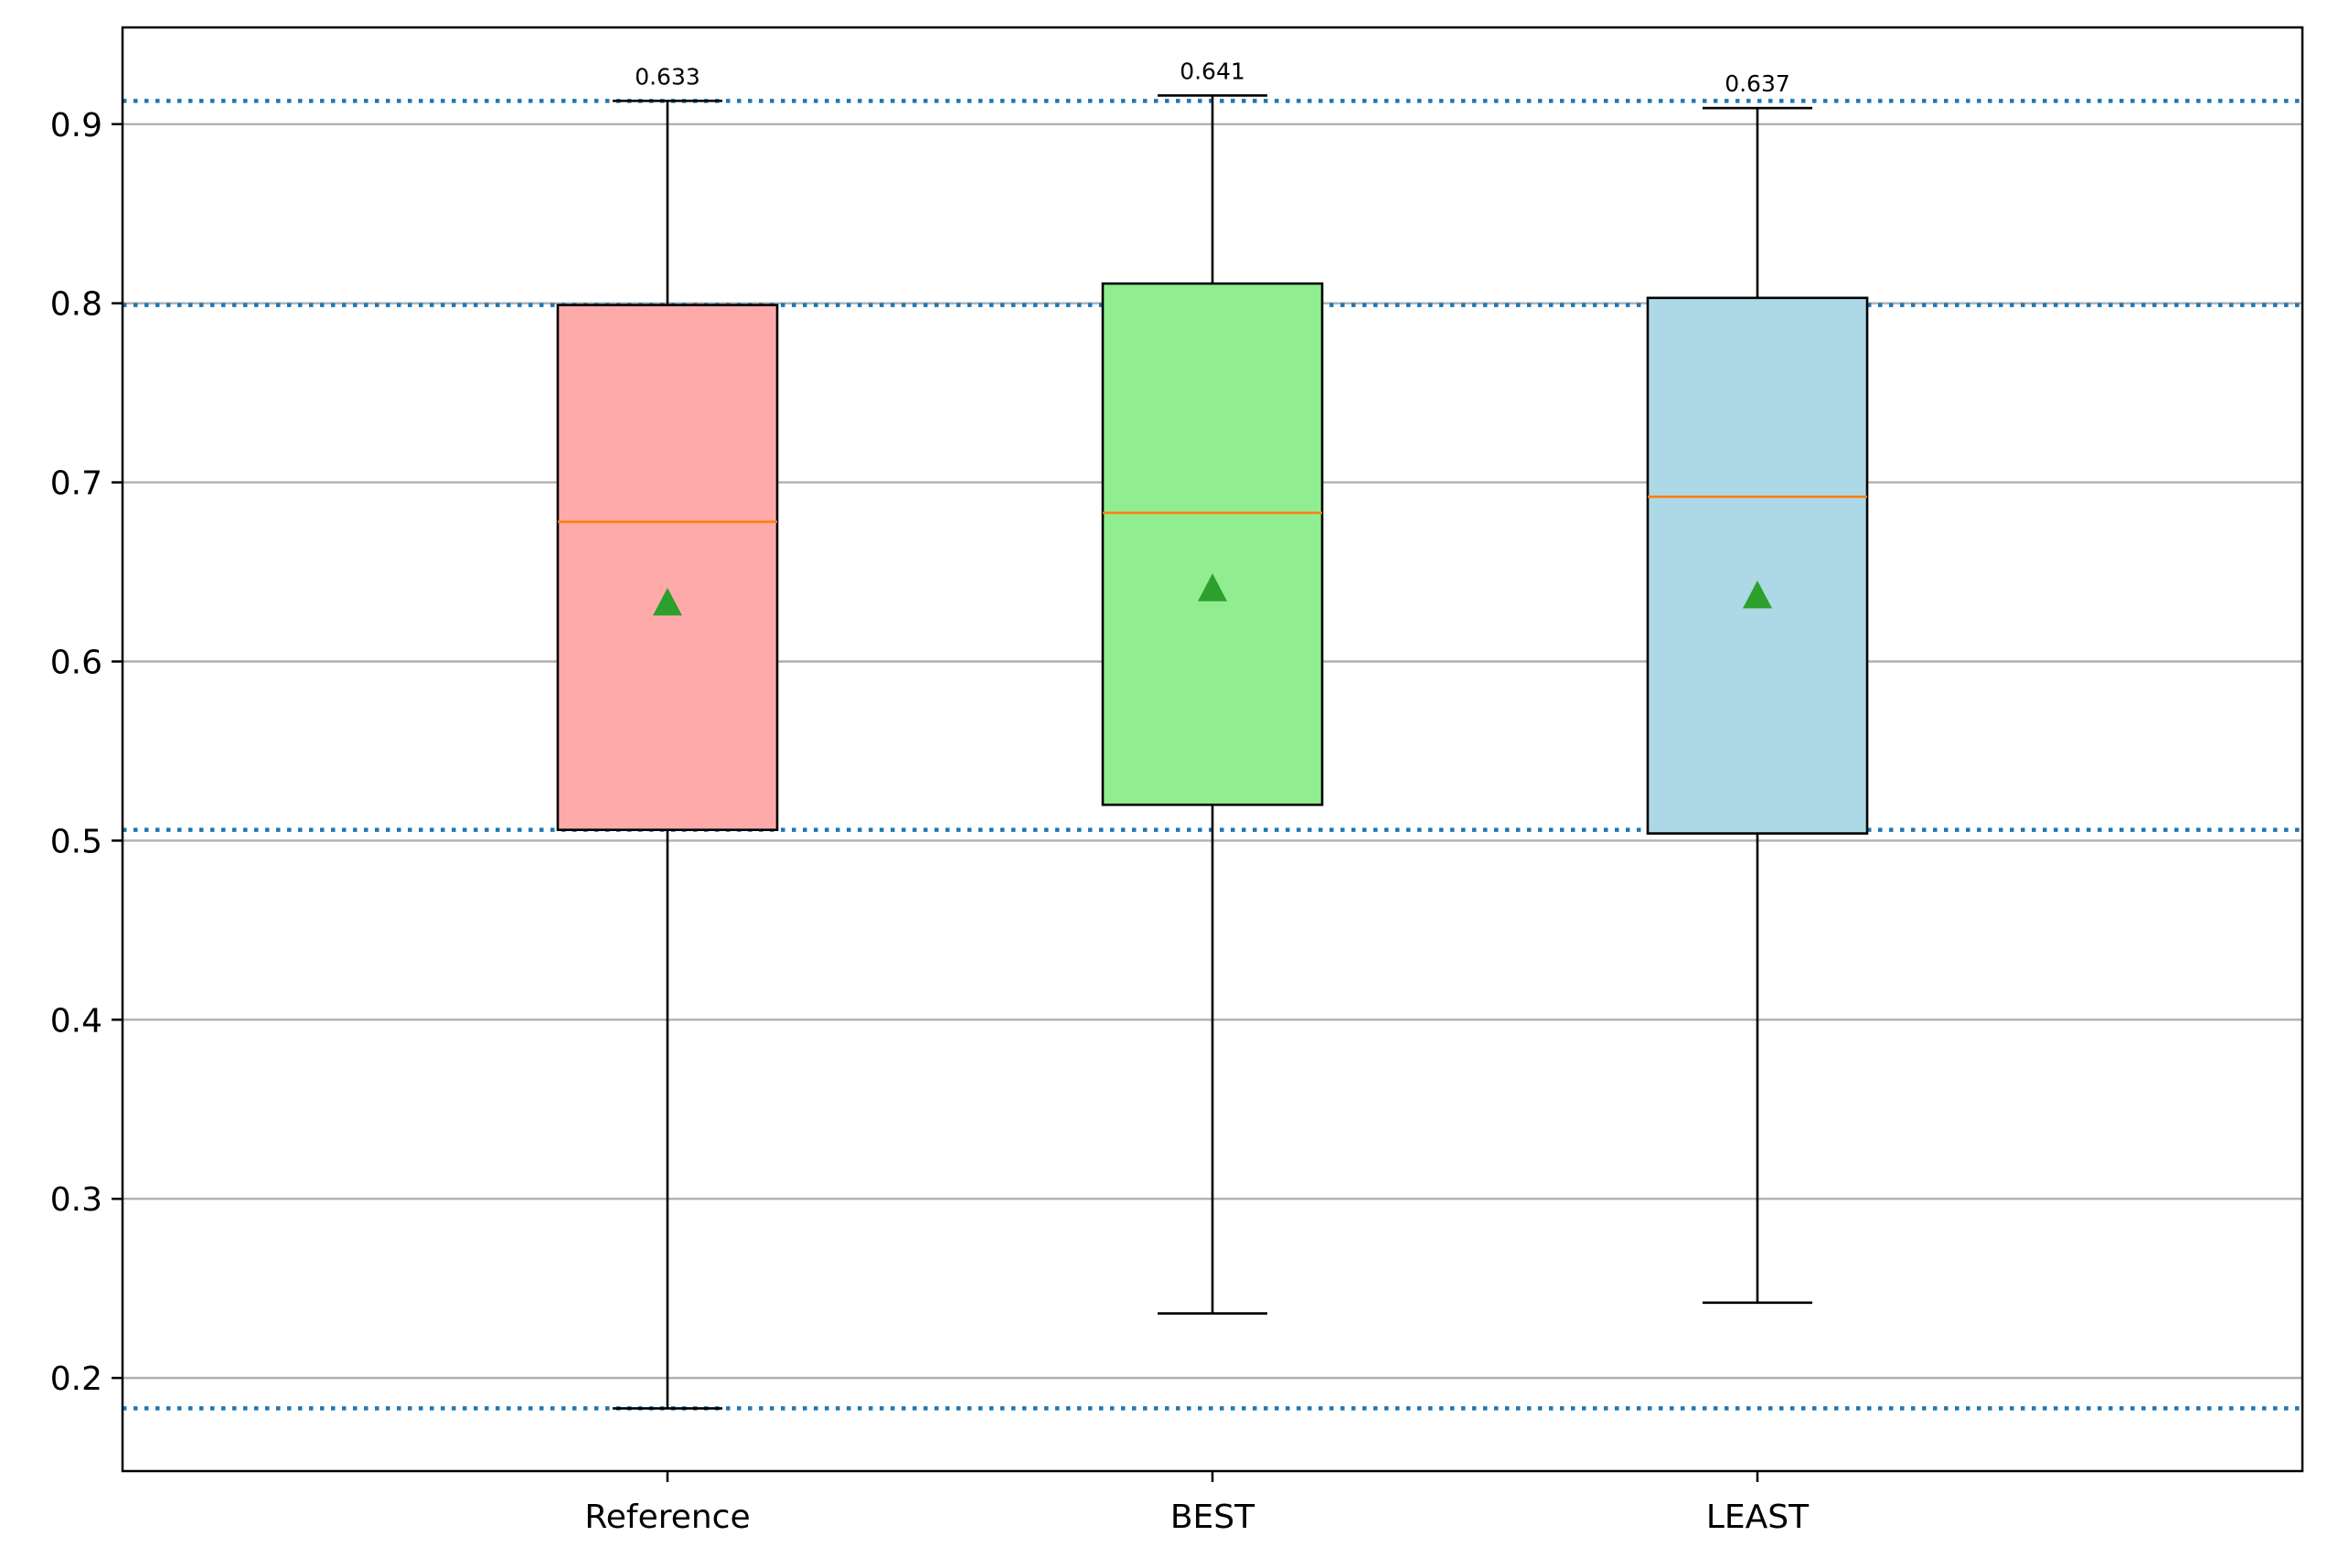 The height and width of the screenshot is (1568, 2328). Describe the element at coordinates (76, 1021) in the screenshot. I see `y-tick-label: 0.4` at that location.